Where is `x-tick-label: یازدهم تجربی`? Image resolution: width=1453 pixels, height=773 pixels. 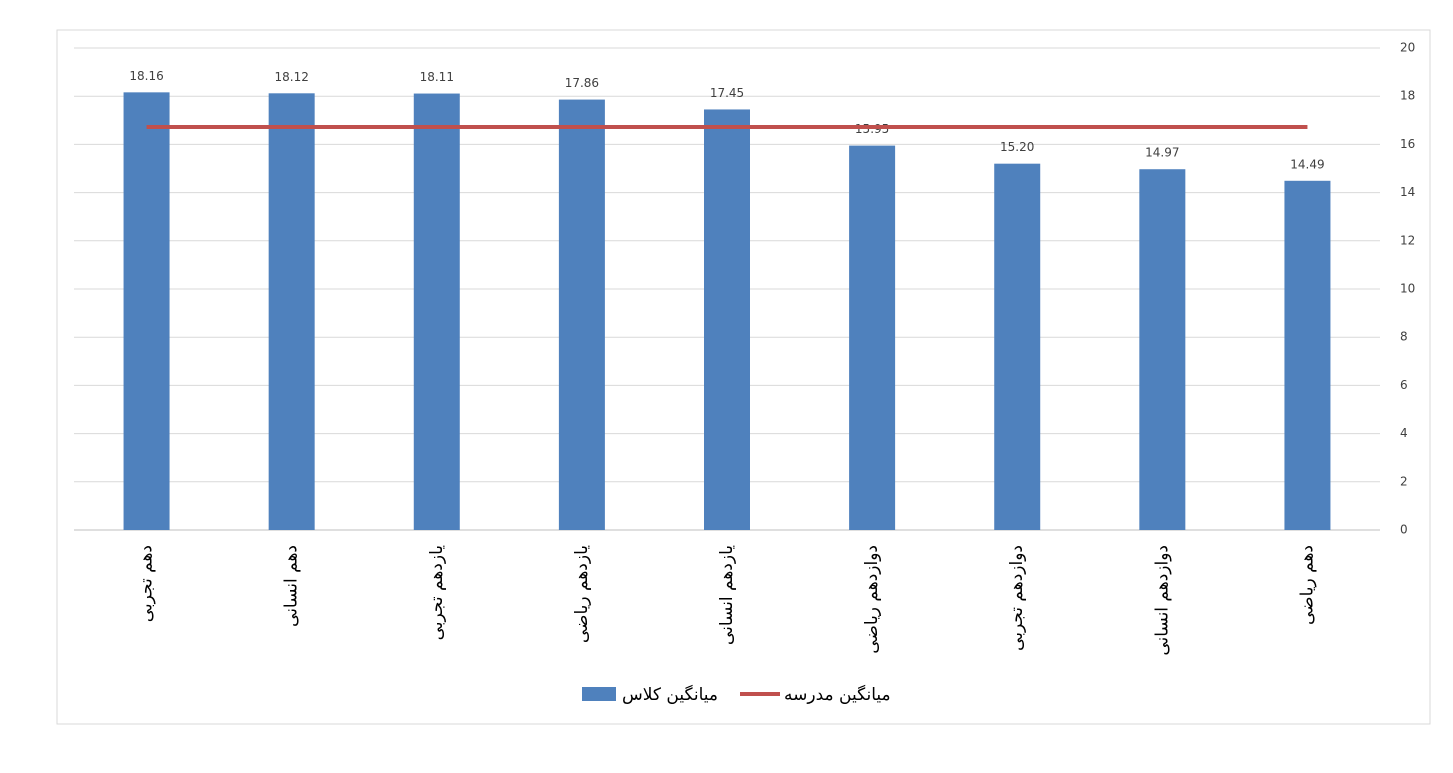
x-tick-label: یازدهم تجربی is located at coordinates (437, 593).